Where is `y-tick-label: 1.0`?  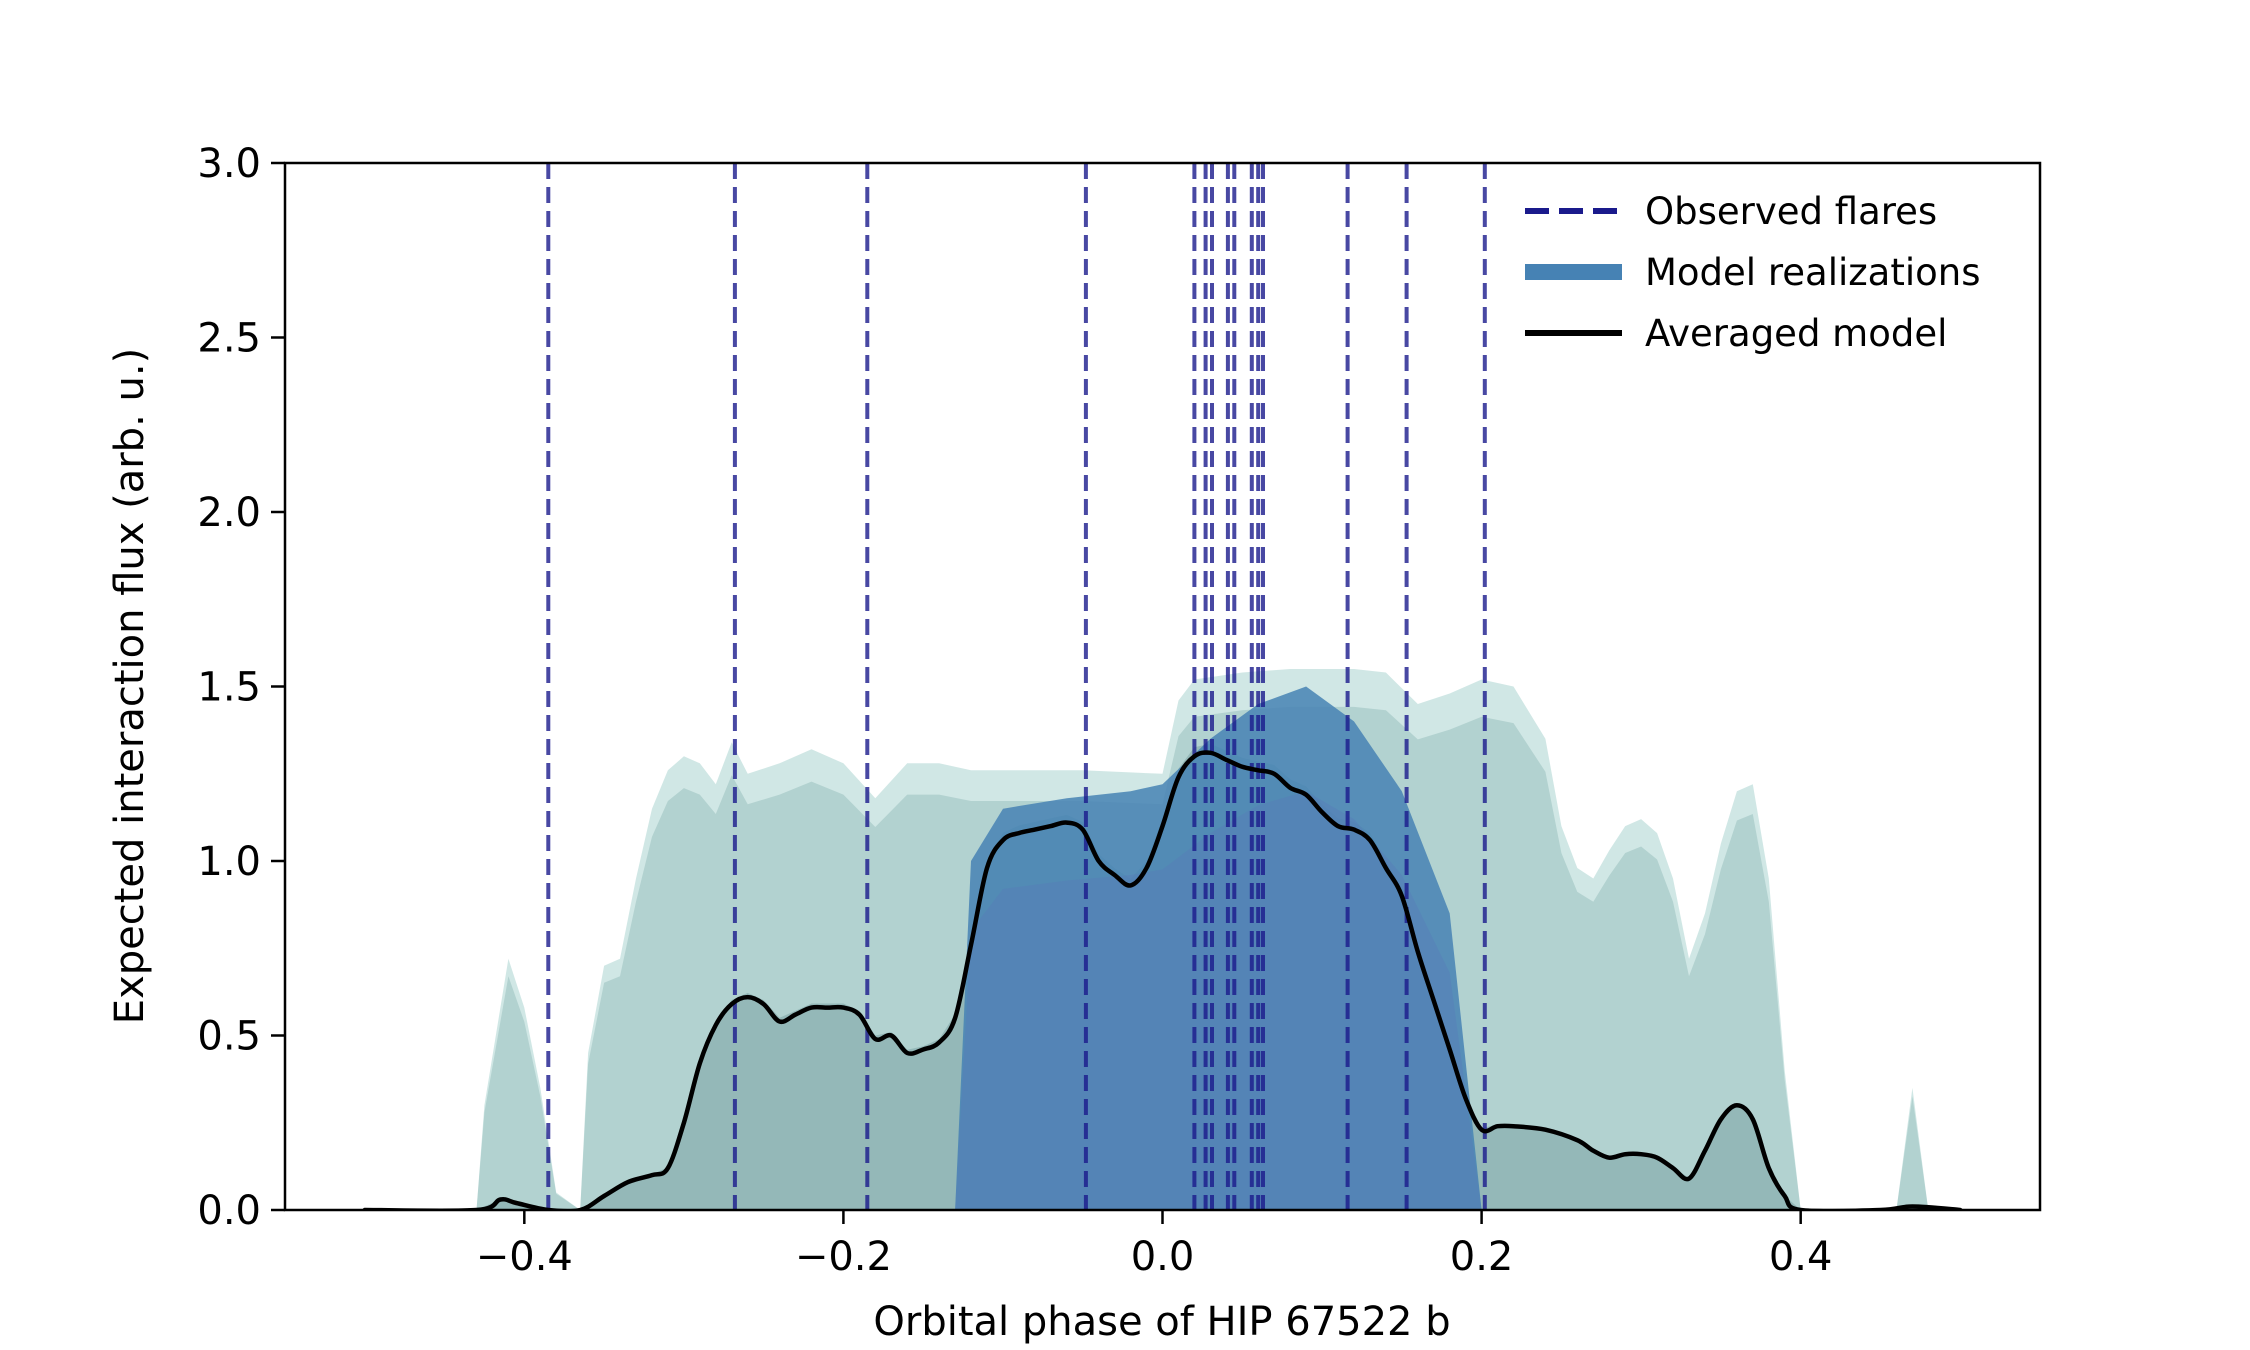 y-tick-label: 1.0 is located at coordinates (229, 862).